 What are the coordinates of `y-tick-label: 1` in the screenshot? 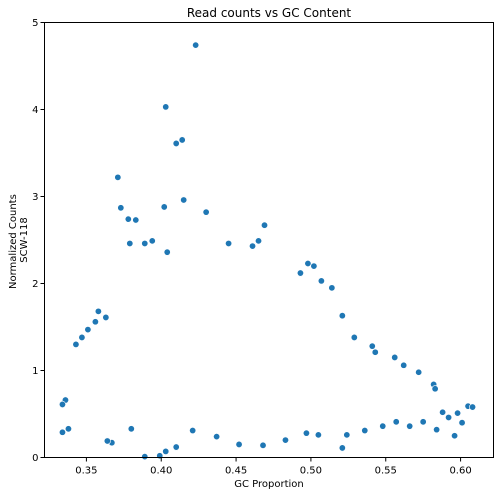 It's located at (35, 371).